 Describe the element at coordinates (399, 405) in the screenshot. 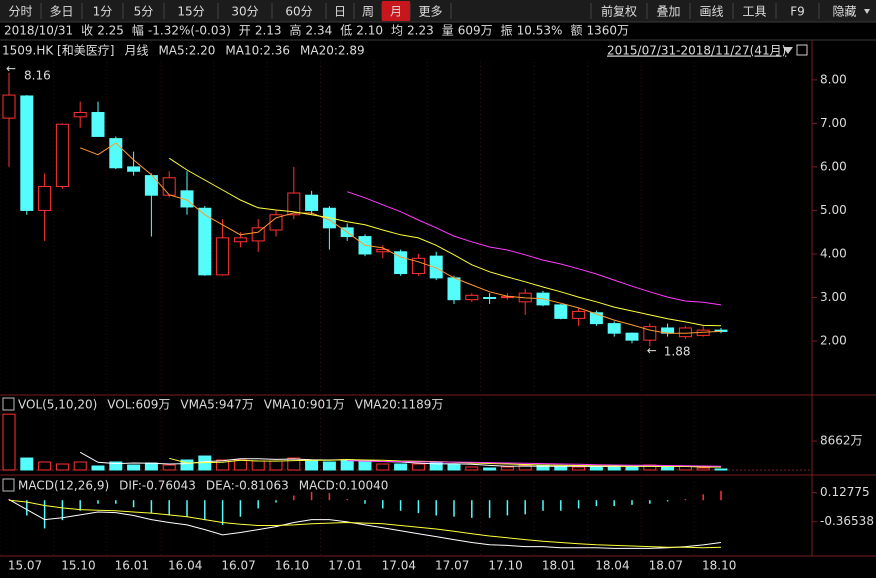

I see `legend-entry: VMA20:1189万` at that location.